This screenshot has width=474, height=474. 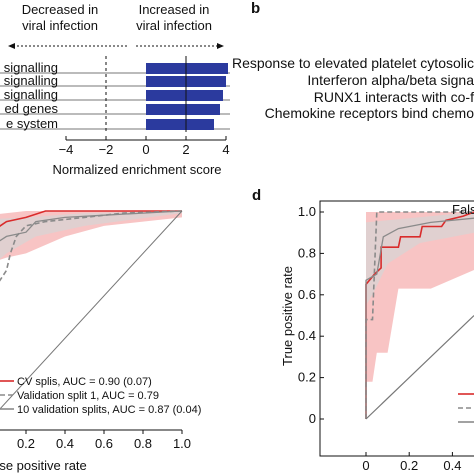 What do you see at coordinates (307, 294) in the screenshot?
I see `y-tick-label-d: 0.6` at bounding box center [307, 294].